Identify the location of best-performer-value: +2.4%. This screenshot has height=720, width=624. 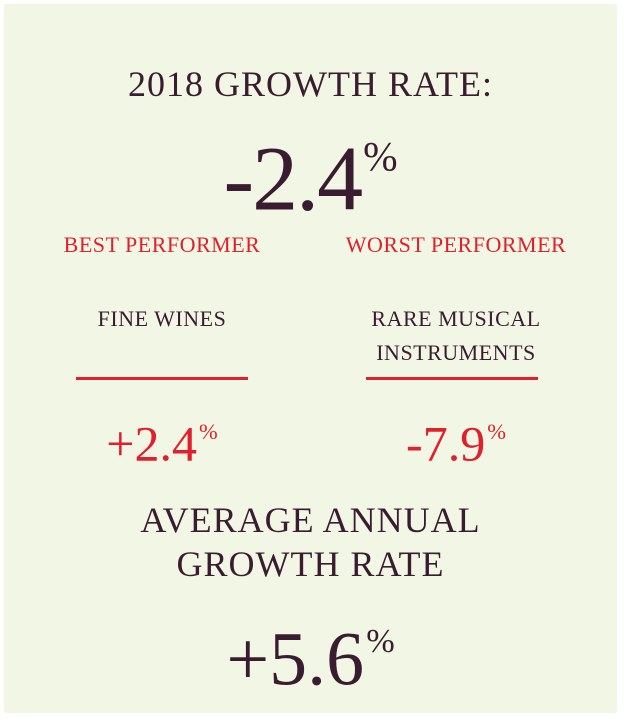
(162, 437).